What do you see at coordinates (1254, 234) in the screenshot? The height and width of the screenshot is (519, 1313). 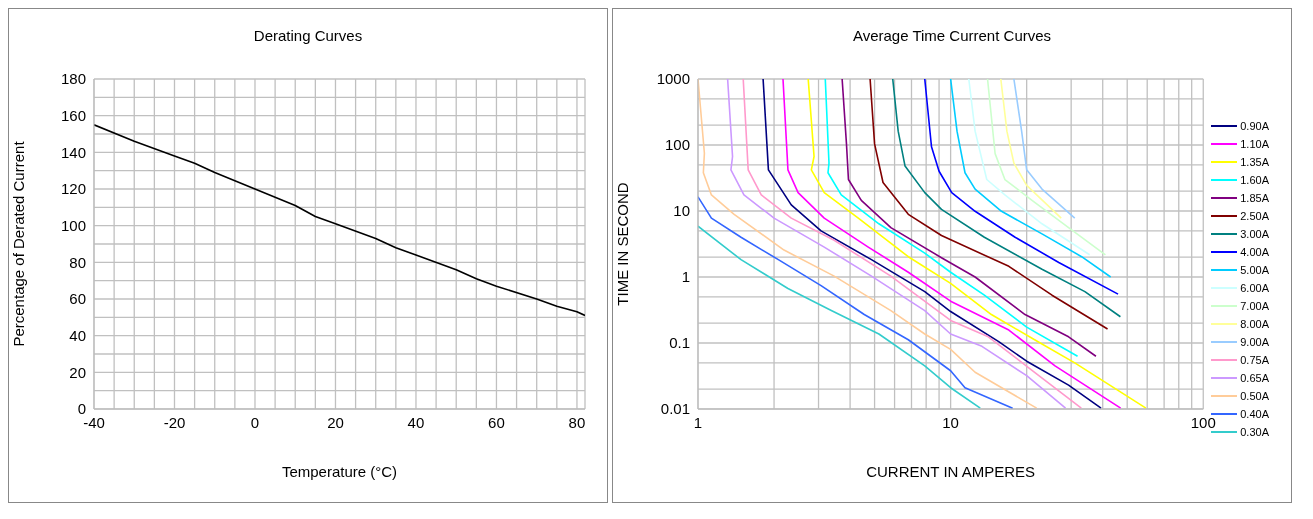 I see `legend-label: 3.00A` at bounding box center [1254, 234].